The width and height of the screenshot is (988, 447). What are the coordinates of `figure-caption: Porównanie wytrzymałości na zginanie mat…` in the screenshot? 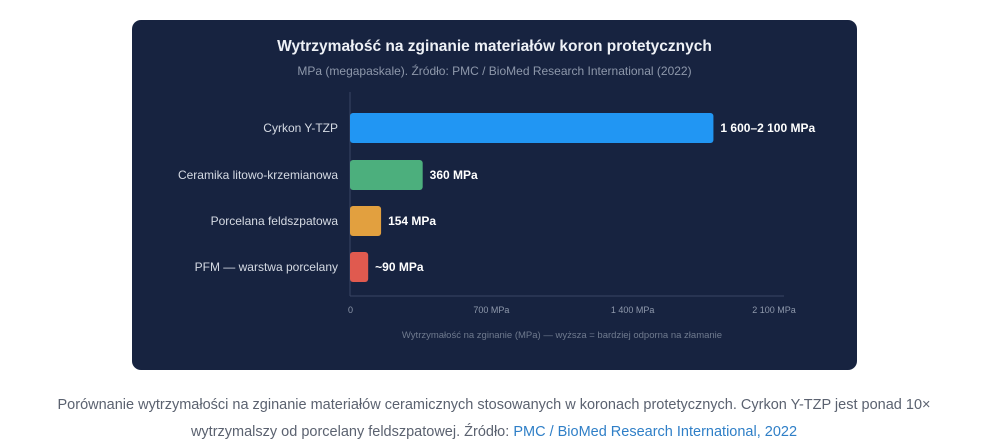 It's located at (494, 419).